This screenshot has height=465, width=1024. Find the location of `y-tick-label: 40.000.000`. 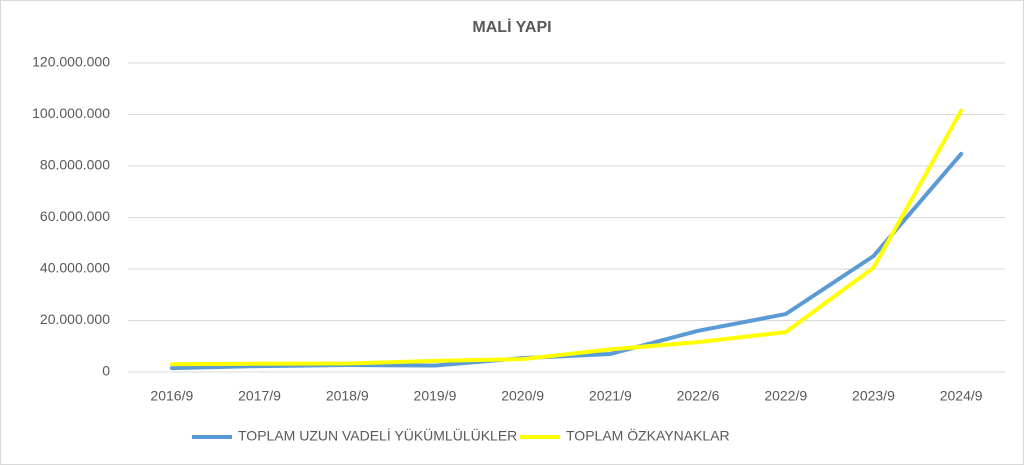

y-tick-label: 40.000.000 is located at coordinates (75, 268).